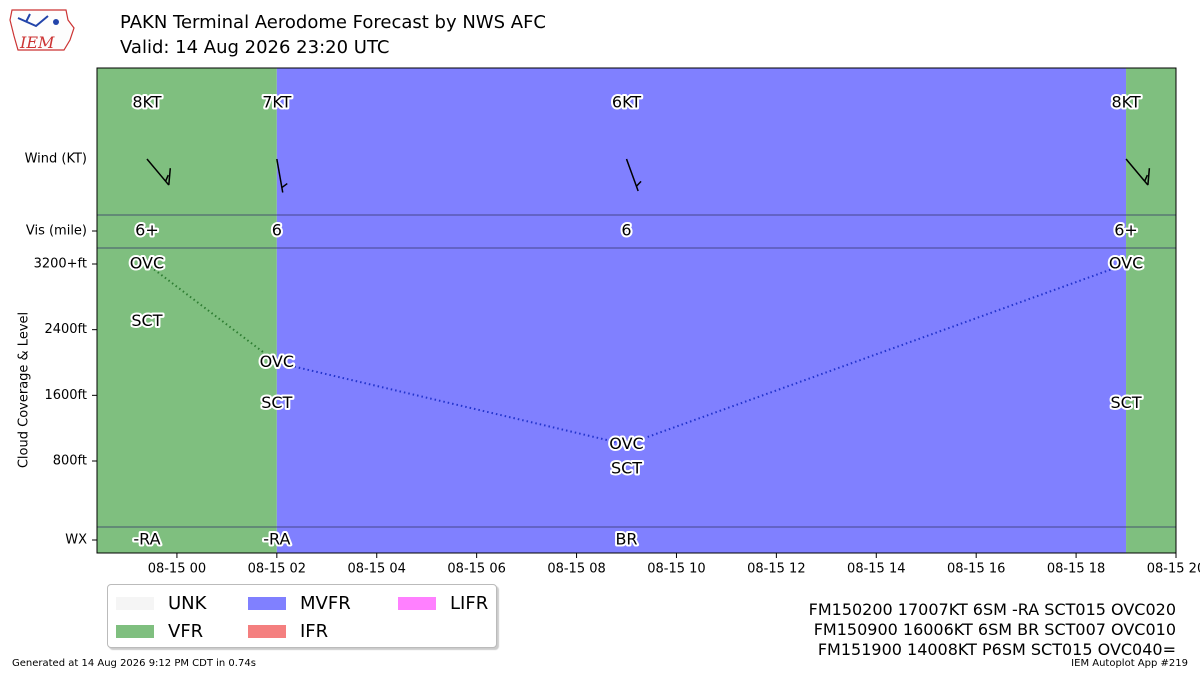 This screenshot has height=675, width=1200. What do you see at coordinates (187, 603) in the screenshot?
I see `legend-label: UNK` at bounding box center [187, 603].